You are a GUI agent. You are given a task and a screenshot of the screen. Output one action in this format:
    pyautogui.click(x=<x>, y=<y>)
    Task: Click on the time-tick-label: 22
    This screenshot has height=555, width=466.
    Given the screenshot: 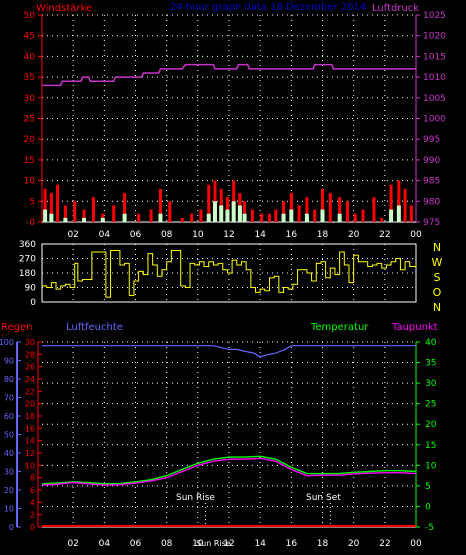 What is the action you would take?
    pyautogui.click(x=384, y=544)
    